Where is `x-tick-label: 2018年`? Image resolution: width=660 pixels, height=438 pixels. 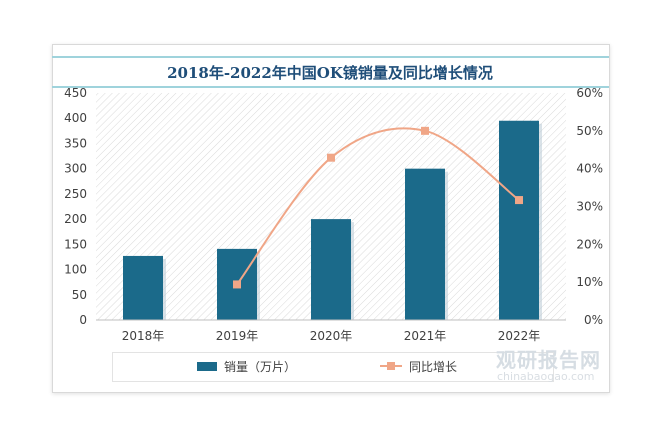 x-tick-label: 2018年 is located at coordinates (143, 336).